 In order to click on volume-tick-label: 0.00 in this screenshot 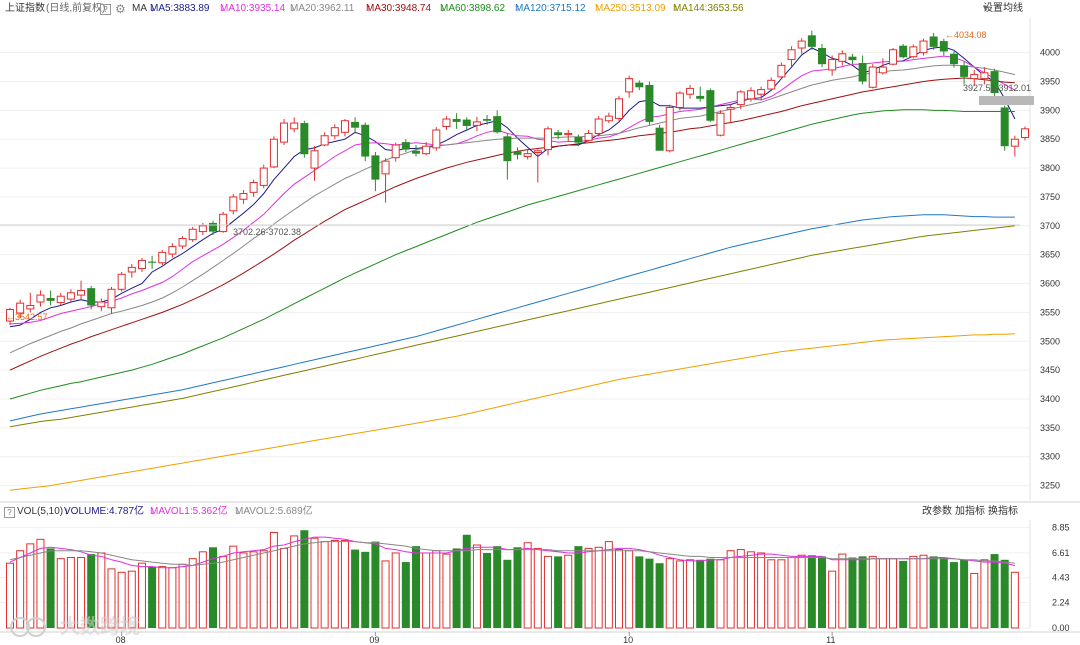, I will do `click(1061, 628)`.